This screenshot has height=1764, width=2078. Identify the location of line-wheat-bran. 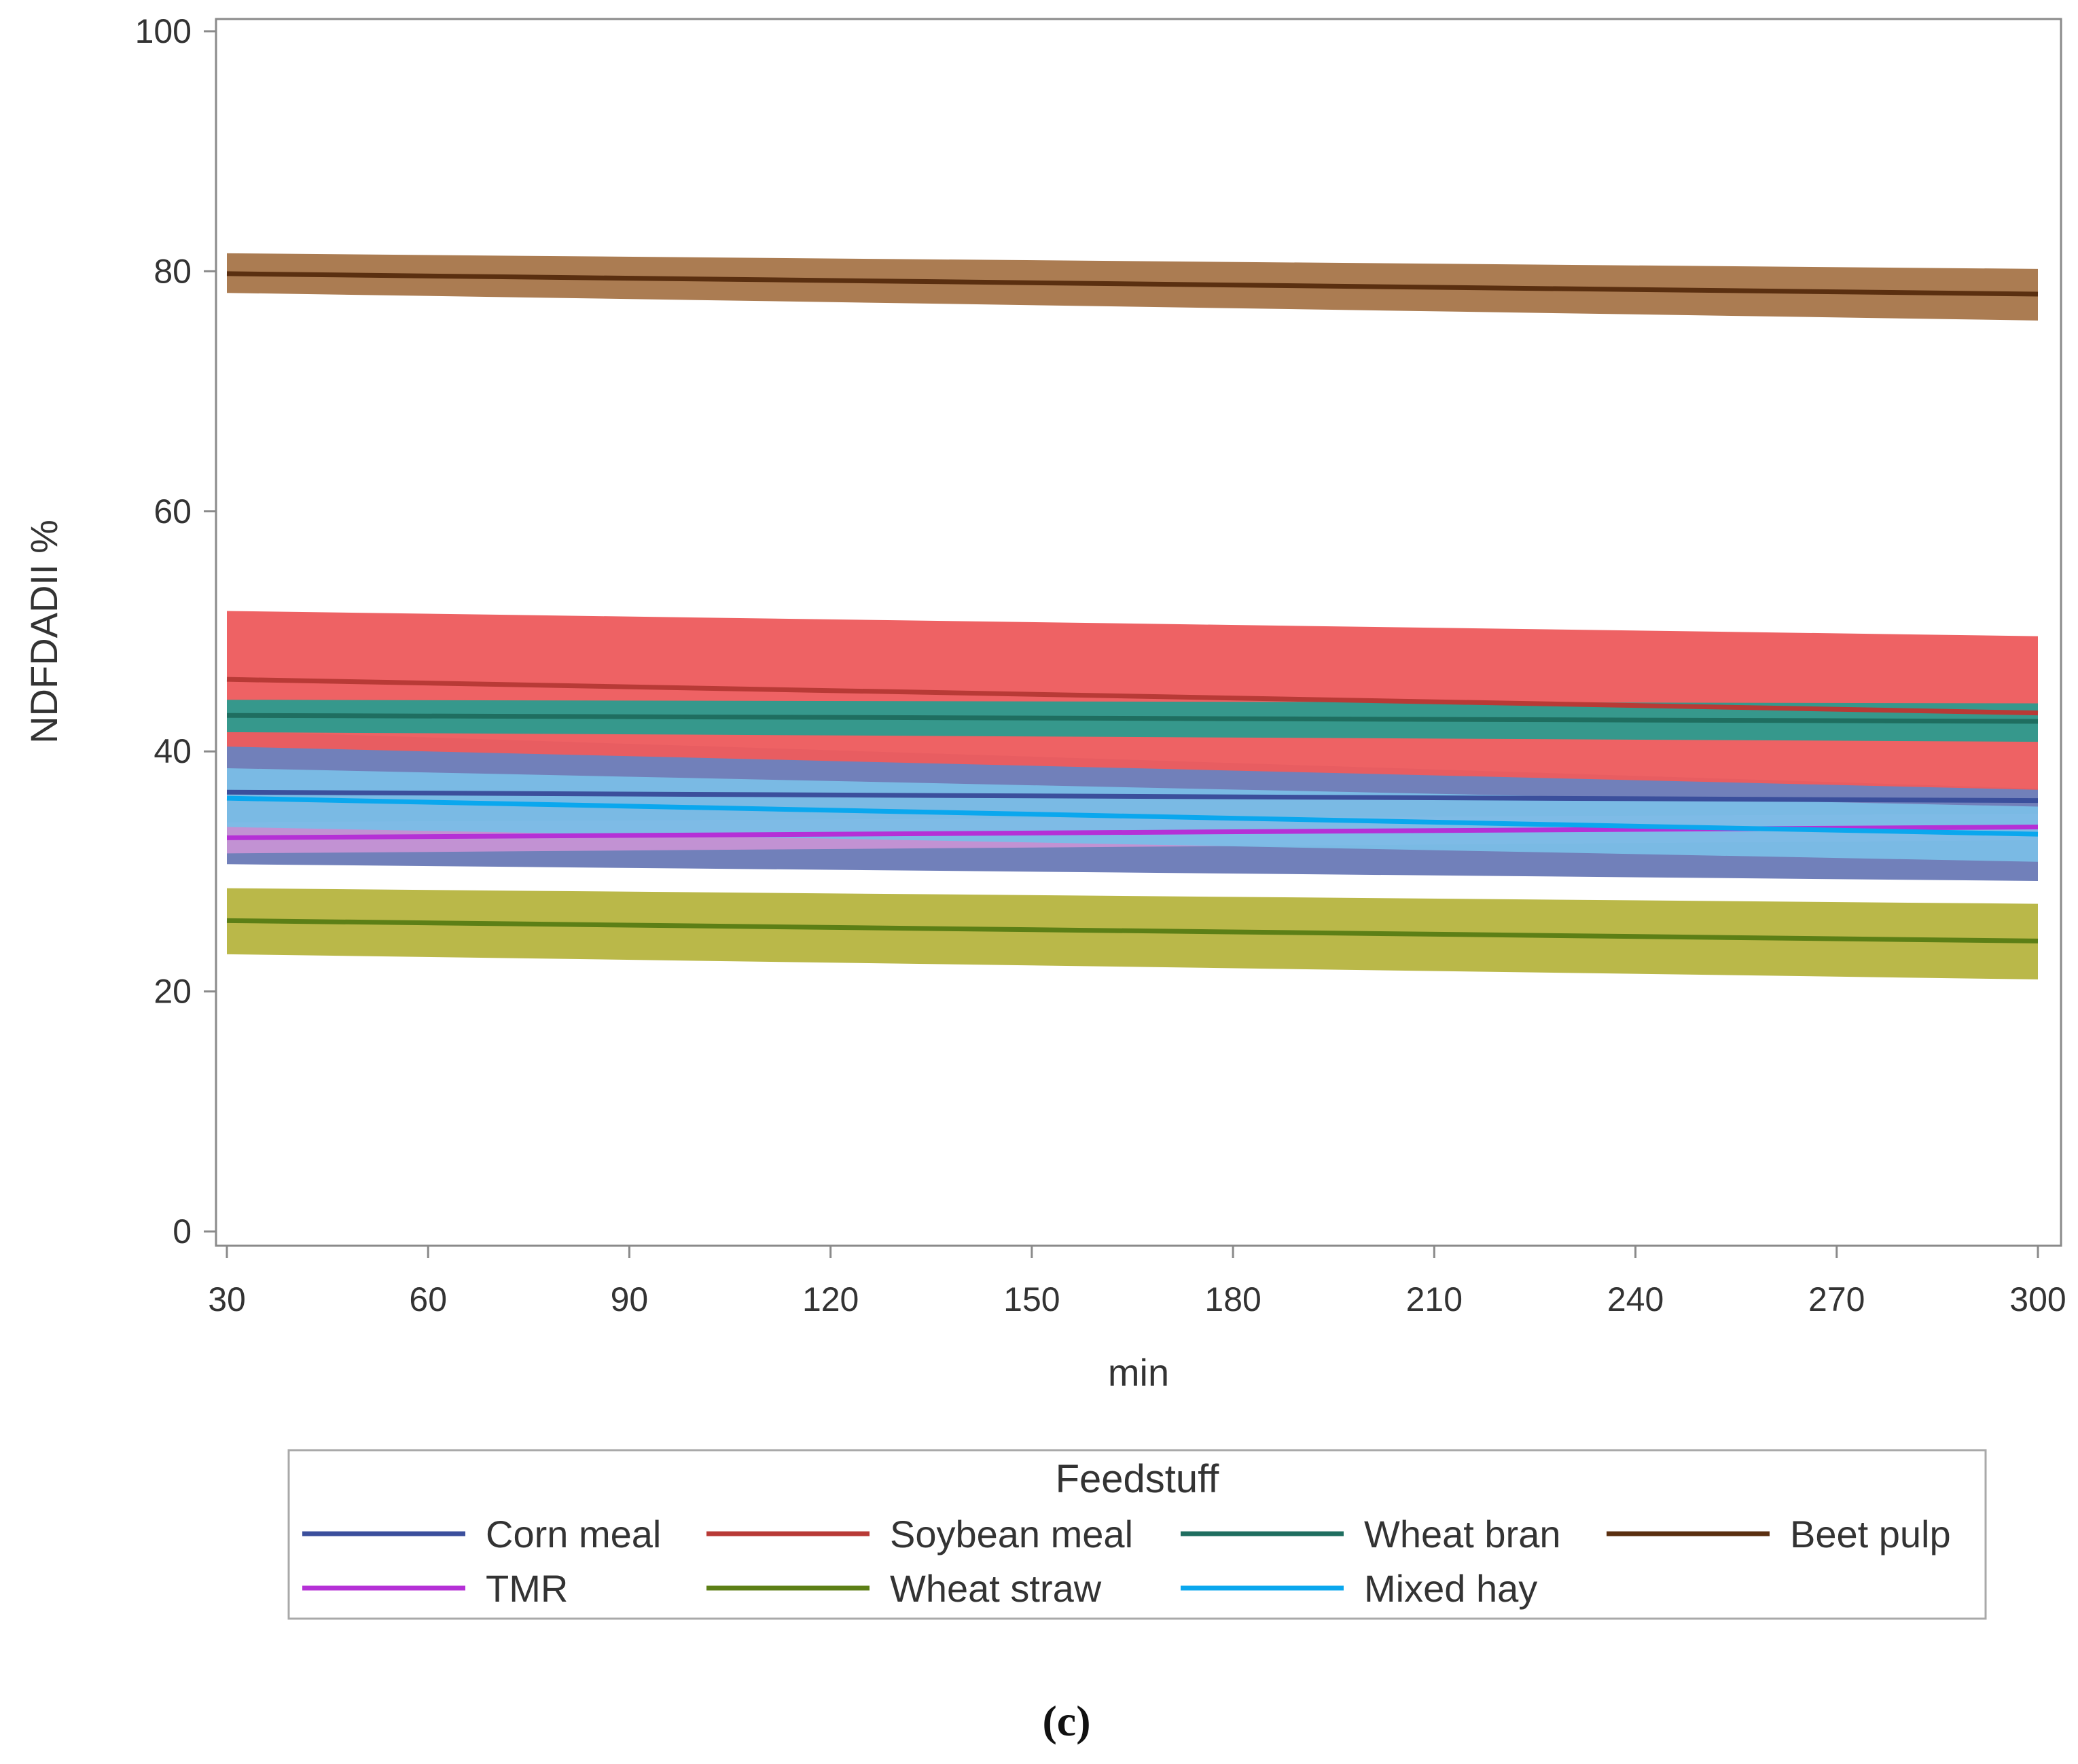
(1132, 718).